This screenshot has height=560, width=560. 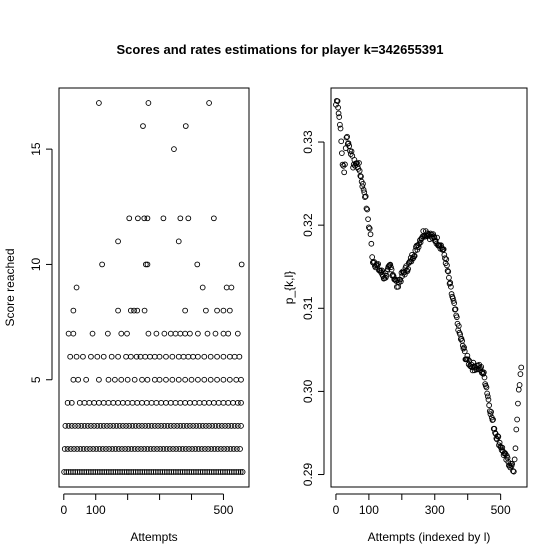 What do you see at coordinates (308, 225) in the screenshot?
I see `rates-y-tick-label: 0.32` at bounding box center [308, 225].